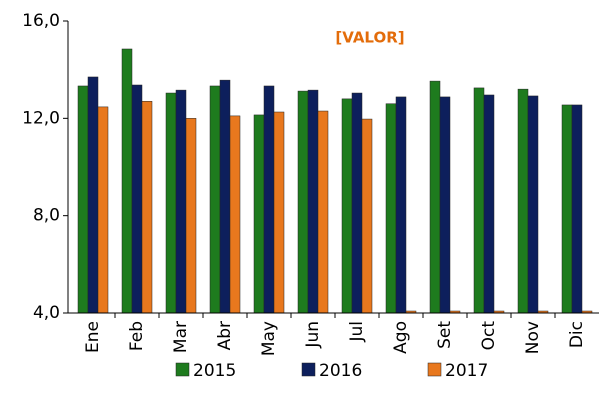 The image size is (600, 408). I want to click on x-tick-label: Nov, so click(533, 337).